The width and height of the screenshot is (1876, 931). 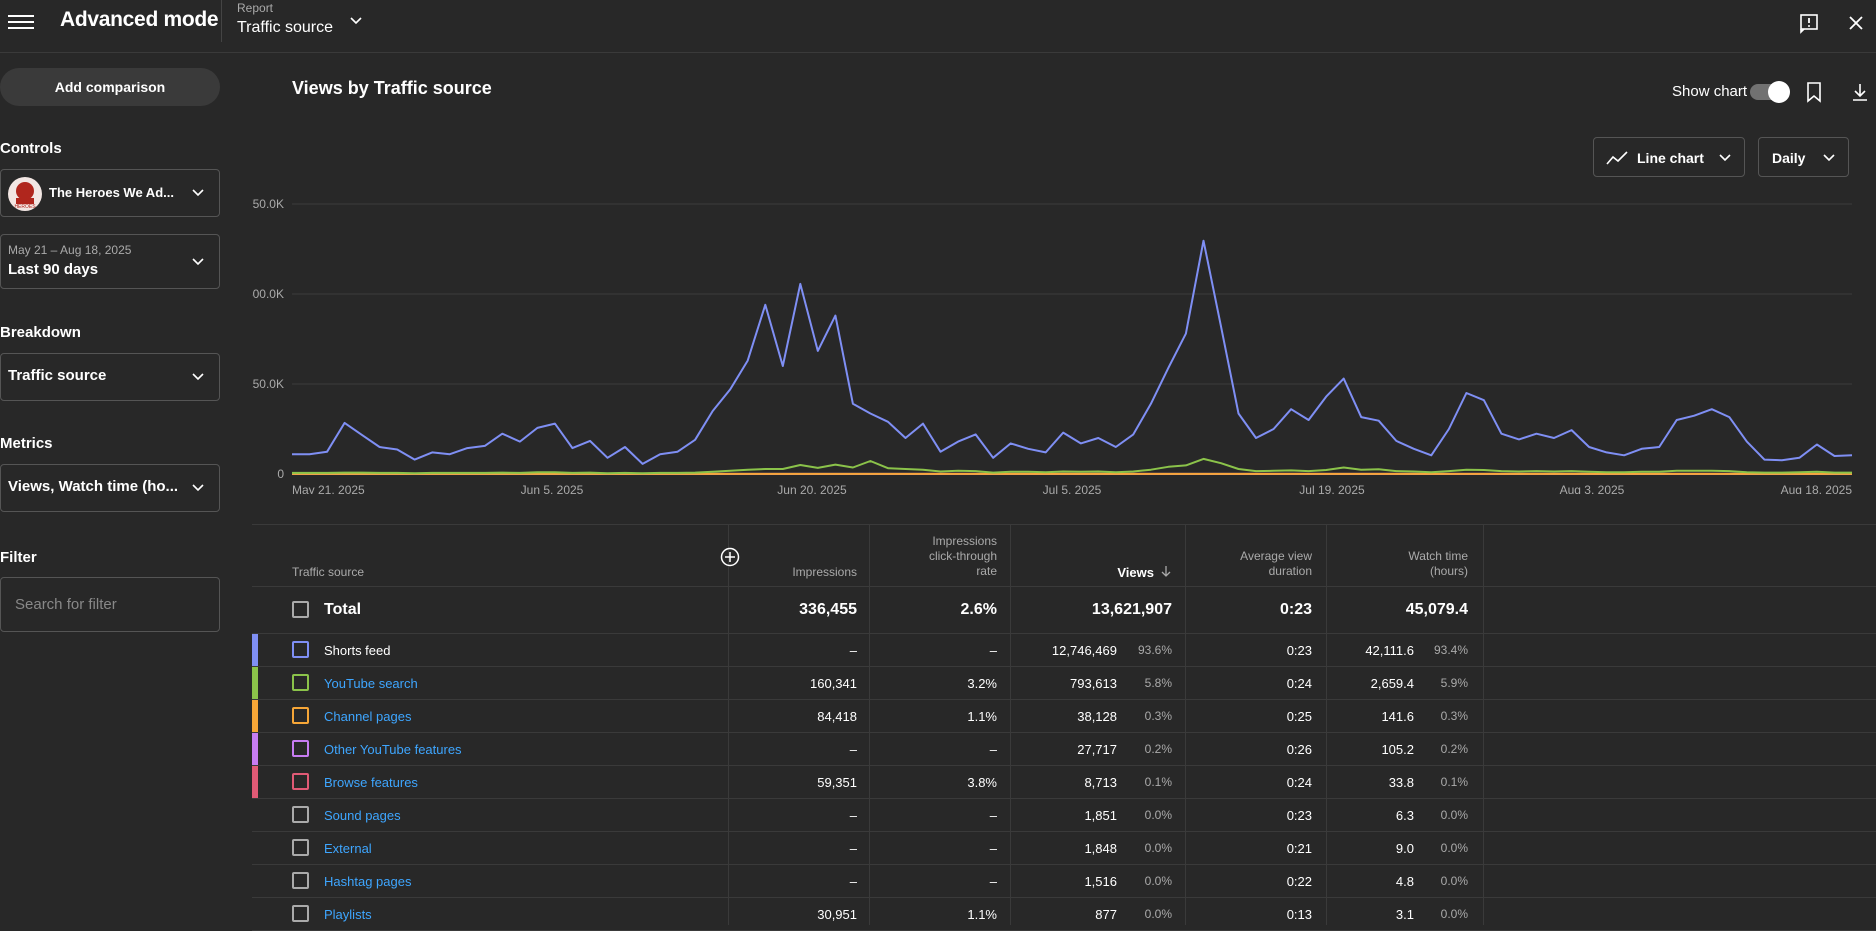 What do you see at coordinates (1397, 749) in the screenshot?
I see `watch-time-cell: 105.2` at bounding box center [1397, 749].